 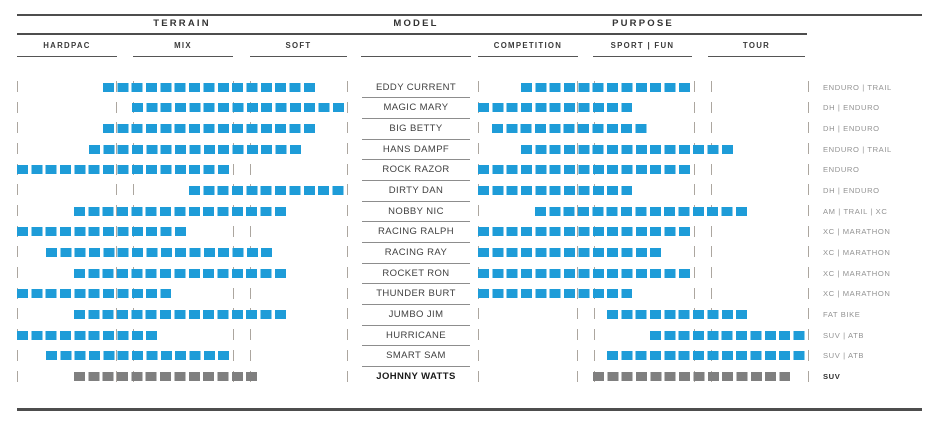 What do you see at coordinates (416, 170) in the screenshot?
I see `model-label: ROCK RAZOR` at bounding box center [416, 170].